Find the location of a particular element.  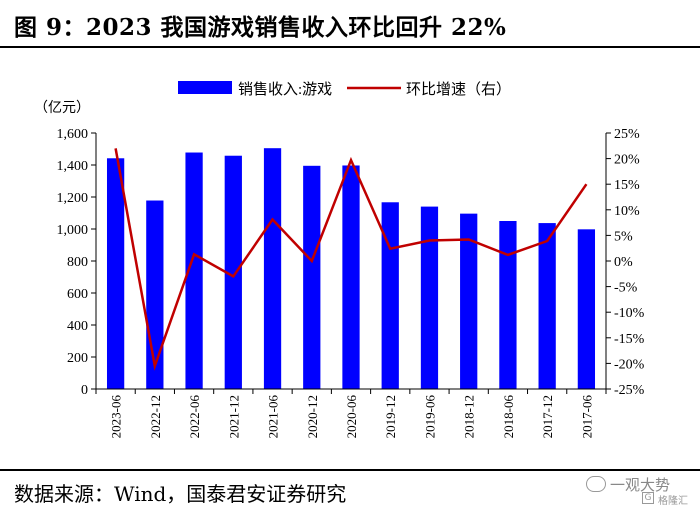

x-tick-label: 2020-06 is located at coordinates (351, 417).